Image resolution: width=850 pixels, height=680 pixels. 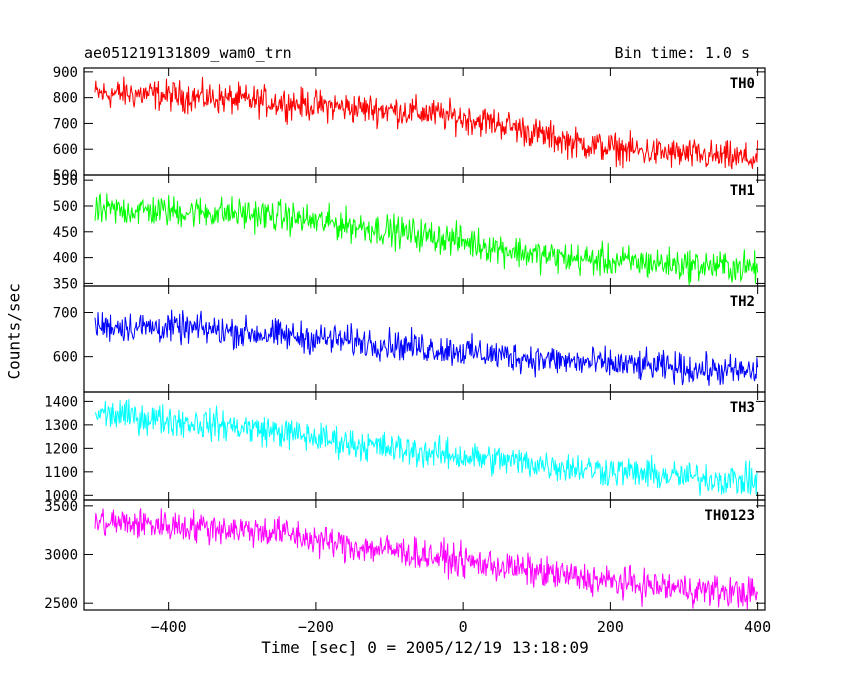 I want to click on x-tick-label: 400, so click(x=757, y=627).